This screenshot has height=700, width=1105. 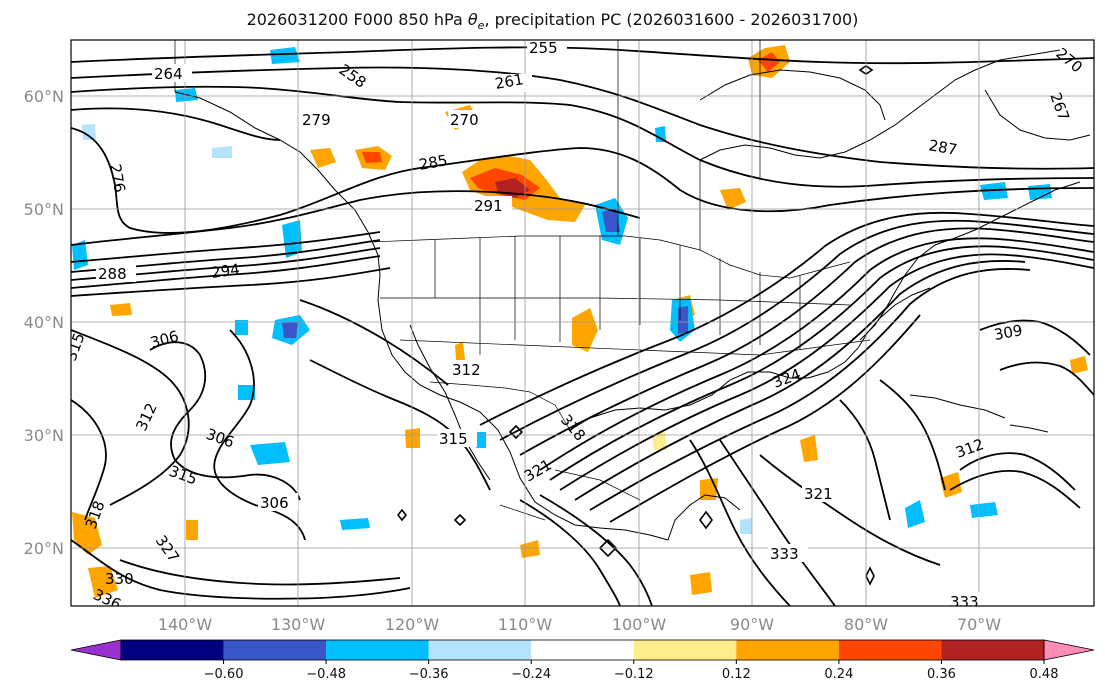 I want to click on cuba-coast, so click(x=957, y=406).